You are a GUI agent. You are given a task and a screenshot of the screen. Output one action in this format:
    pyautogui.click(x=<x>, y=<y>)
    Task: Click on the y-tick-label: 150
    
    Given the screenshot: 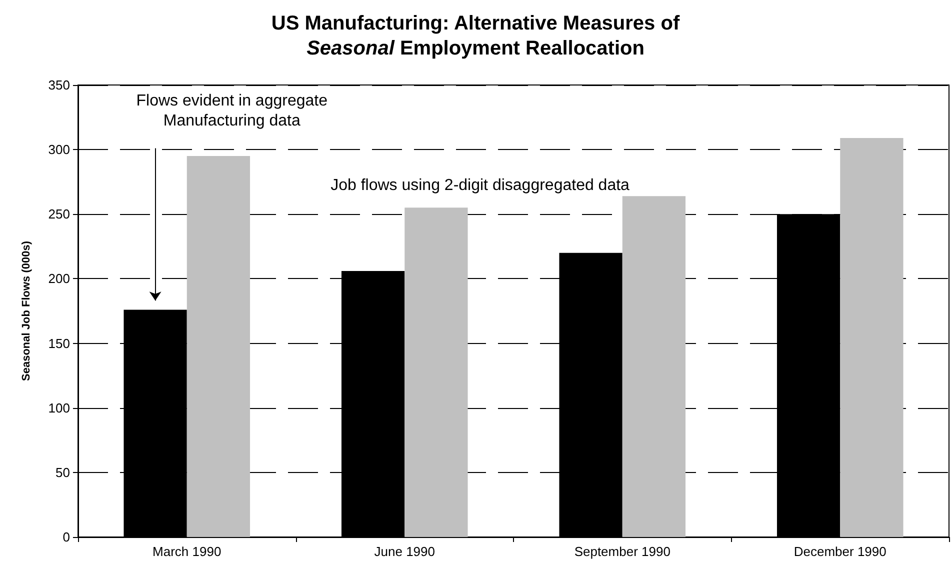 What is the action you would take?
    pyautogui.click(x=59, y=343)
    